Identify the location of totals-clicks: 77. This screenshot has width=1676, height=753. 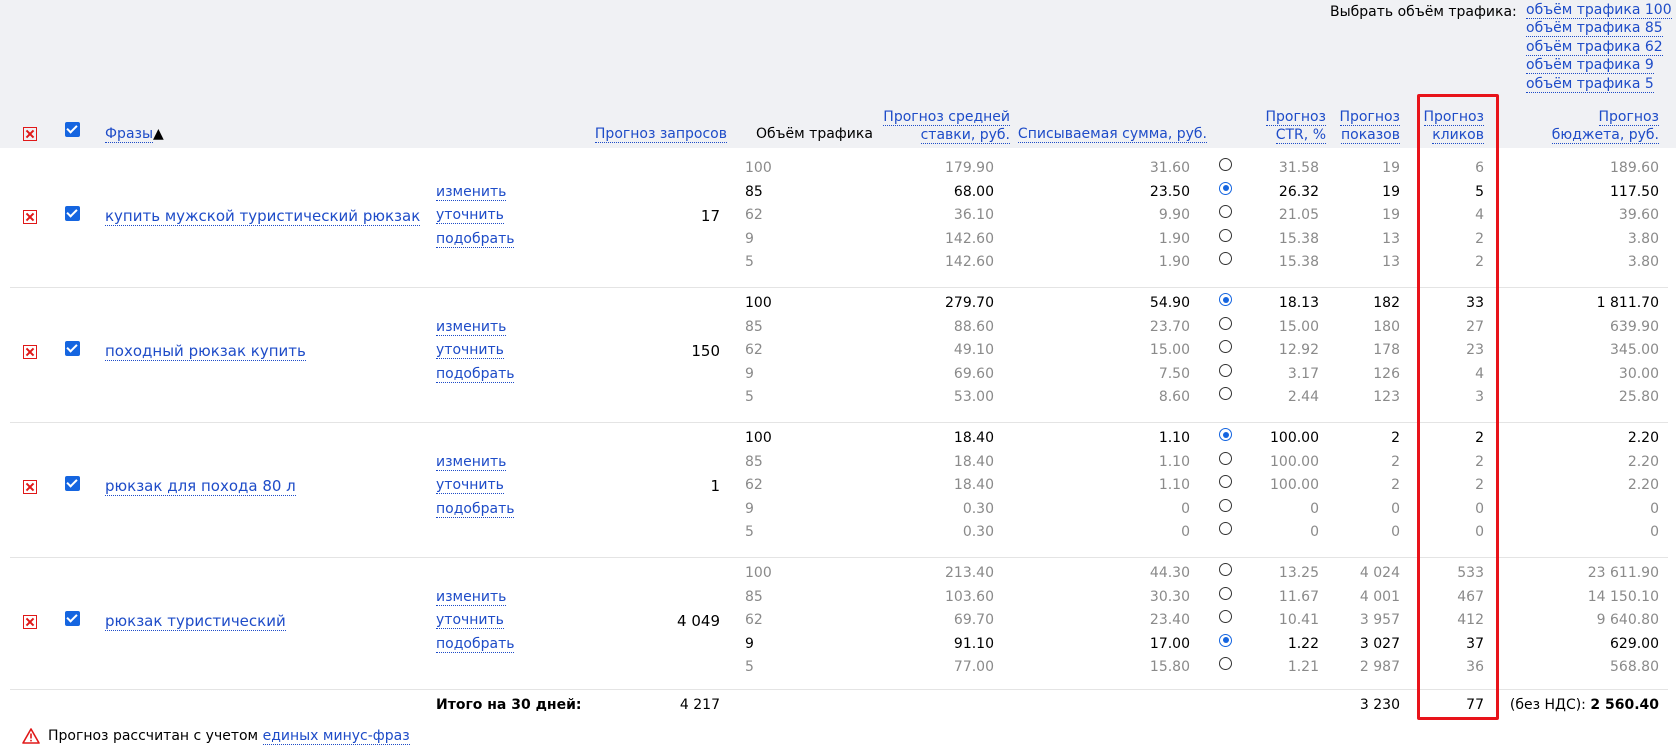
(1475, 705).